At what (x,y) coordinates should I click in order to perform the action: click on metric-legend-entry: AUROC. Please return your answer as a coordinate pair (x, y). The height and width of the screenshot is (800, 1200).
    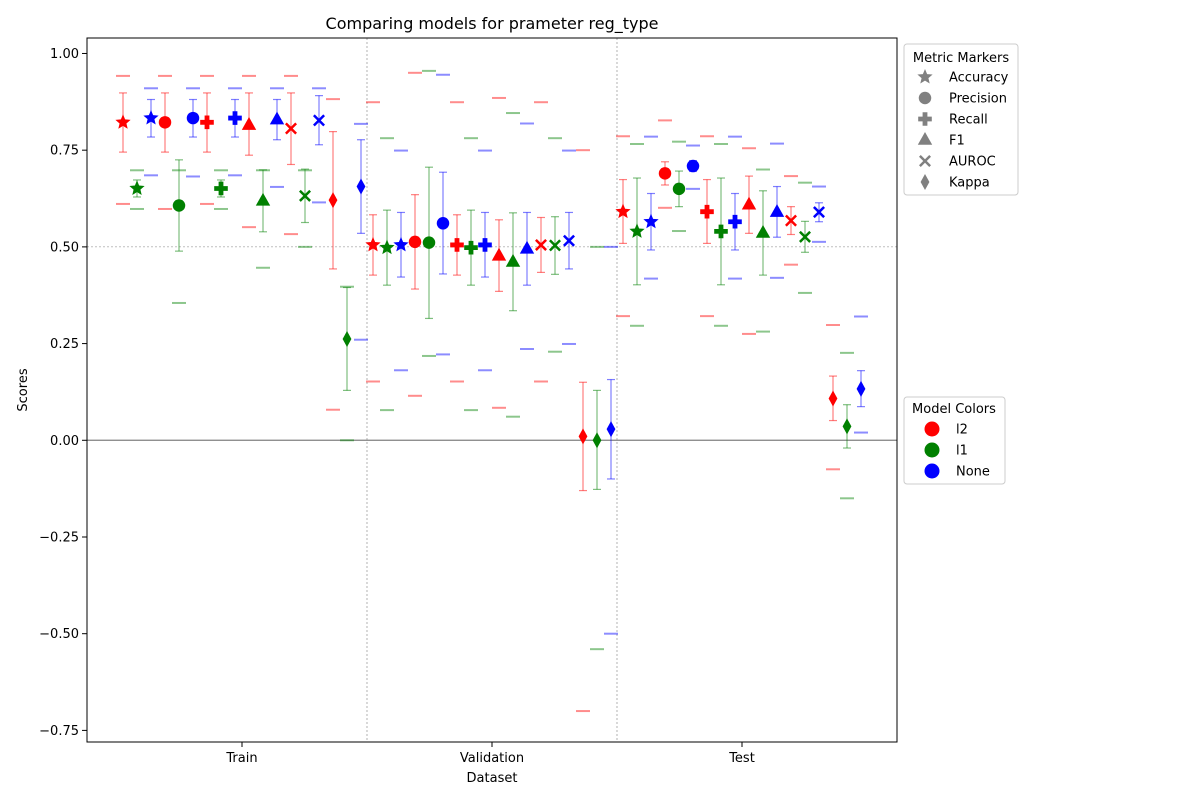
    Looking at the image, I should click on (957, 162).